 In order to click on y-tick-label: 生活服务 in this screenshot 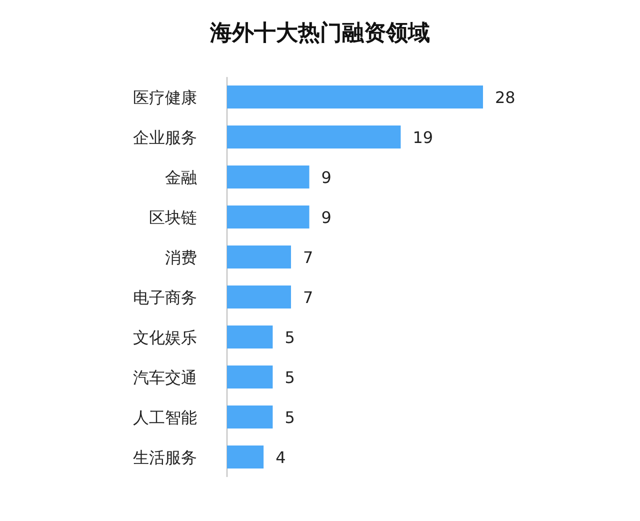, I will do `click(165, 457)`.